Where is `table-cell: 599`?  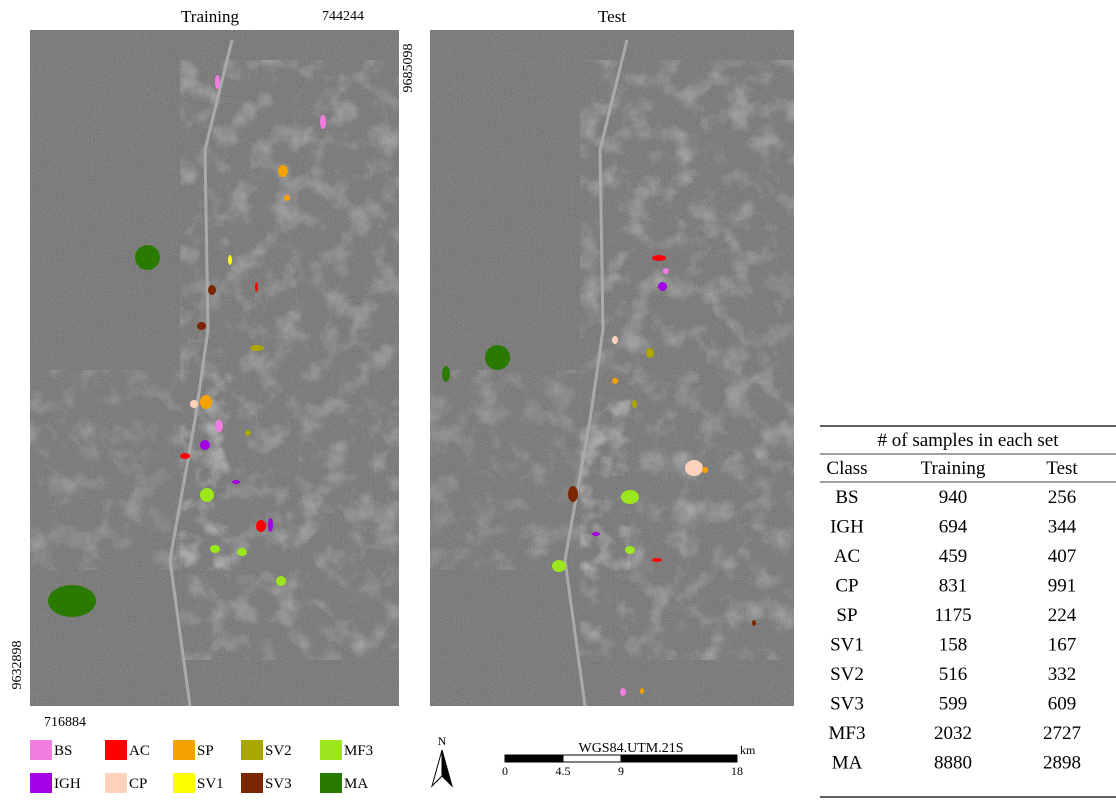 table-cell: 599 is located at coordinates (953, 704).